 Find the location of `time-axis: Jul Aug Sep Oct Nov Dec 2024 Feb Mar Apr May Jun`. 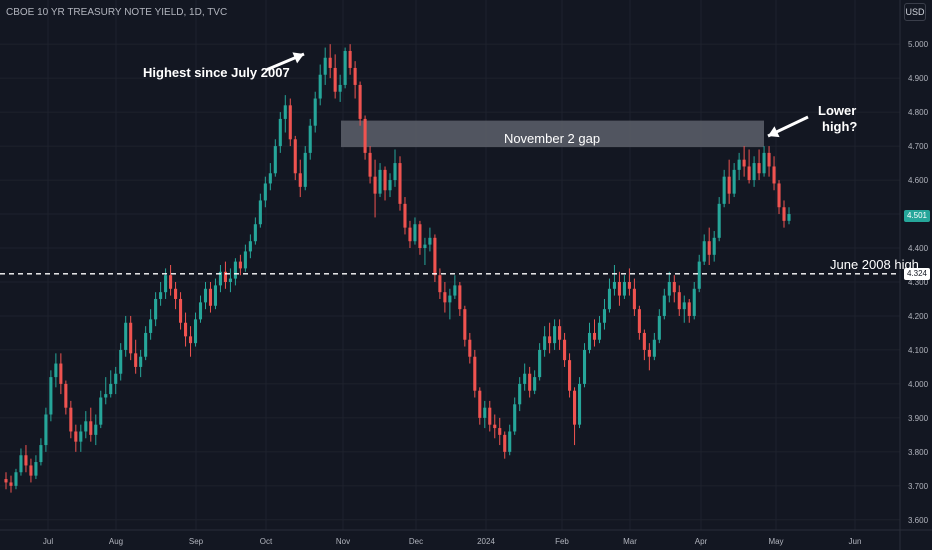

time-axis: Jul Aug Sep Oct Nov Dec 2024 Feb Mar Apr May Jun is located at coordinates (466, 537).